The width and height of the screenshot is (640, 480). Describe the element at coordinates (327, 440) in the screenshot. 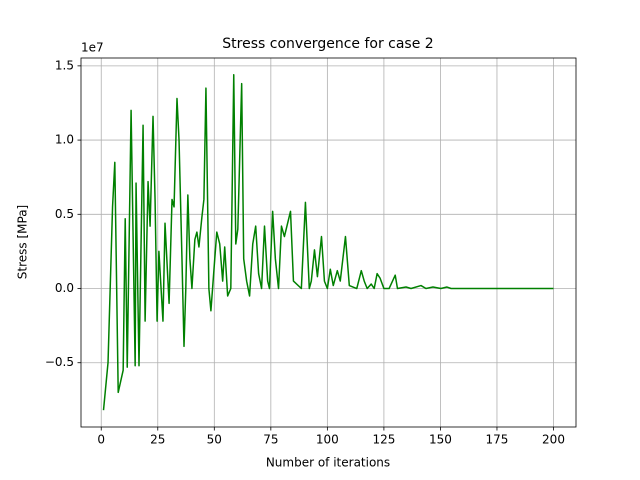

I see `x-tick-label: 100` at that location.